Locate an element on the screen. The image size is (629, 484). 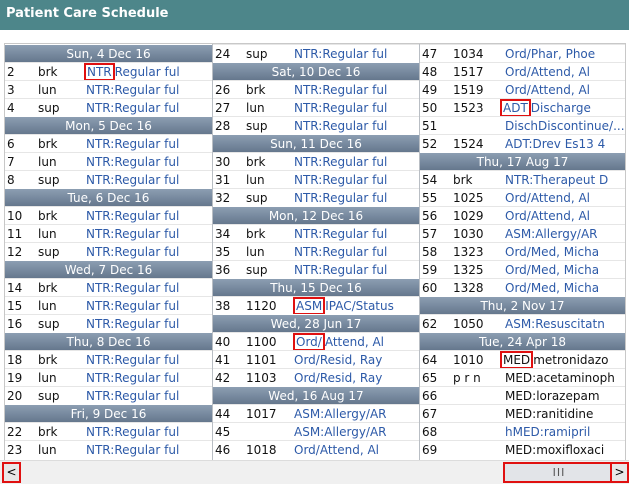
schedule-row: 36 sup NTR:Regular ful is located at coordinates (316, 269).